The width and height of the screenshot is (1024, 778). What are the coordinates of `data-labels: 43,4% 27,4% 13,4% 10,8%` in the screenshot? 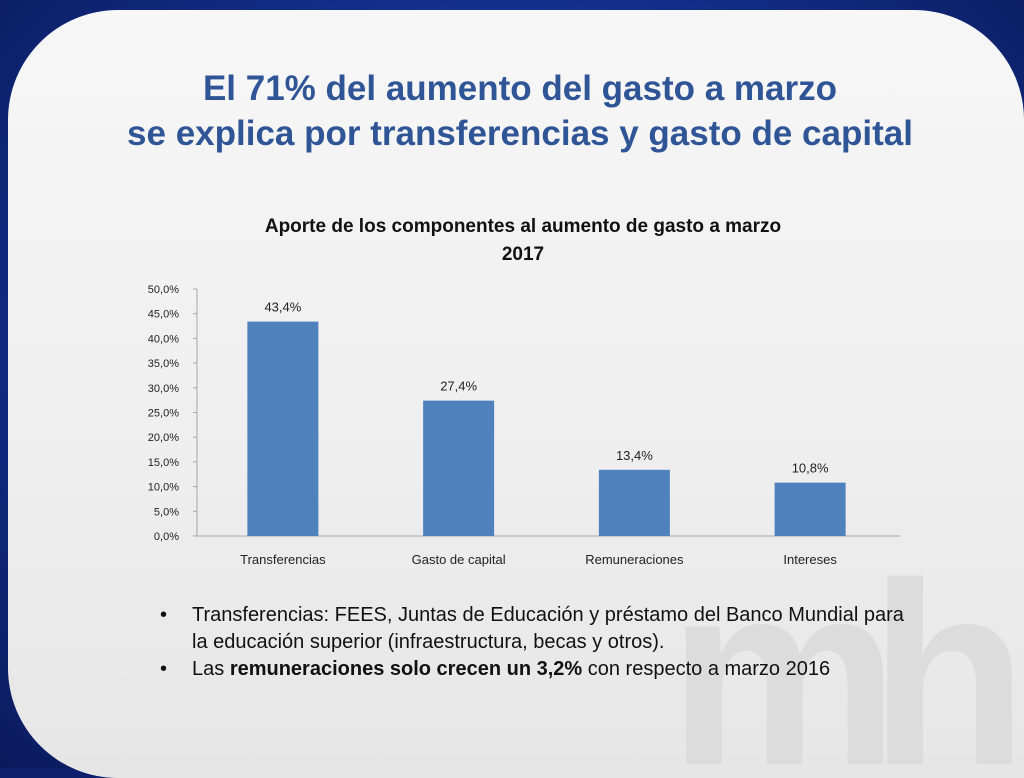 It's located at (546, 388).